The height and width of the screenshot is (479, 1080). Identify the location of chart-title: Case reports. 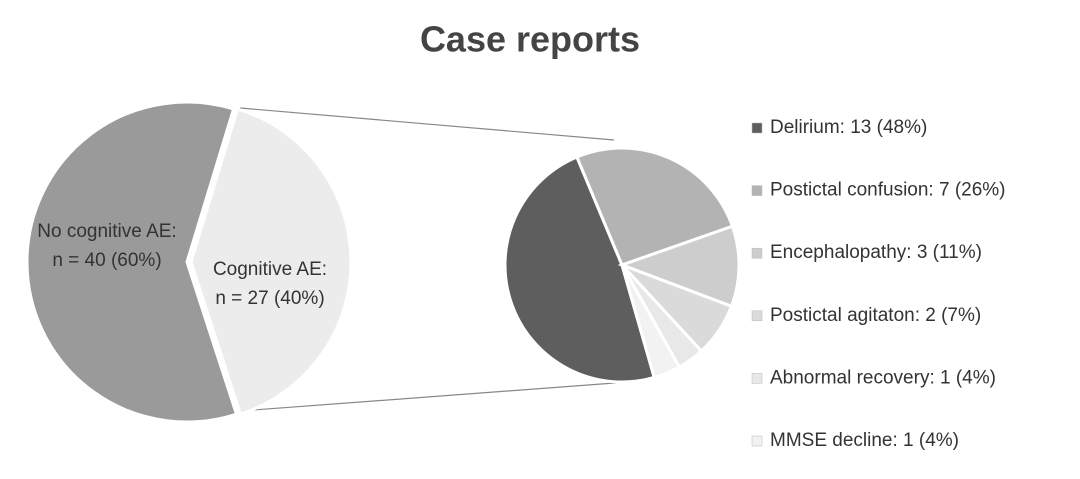
(530, 39).